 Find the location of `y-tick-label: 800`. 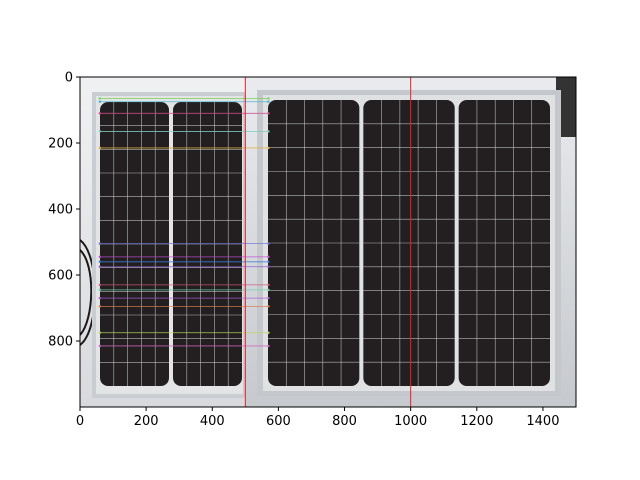

y-tick-label: 800 is located at coordinates (60, 342).